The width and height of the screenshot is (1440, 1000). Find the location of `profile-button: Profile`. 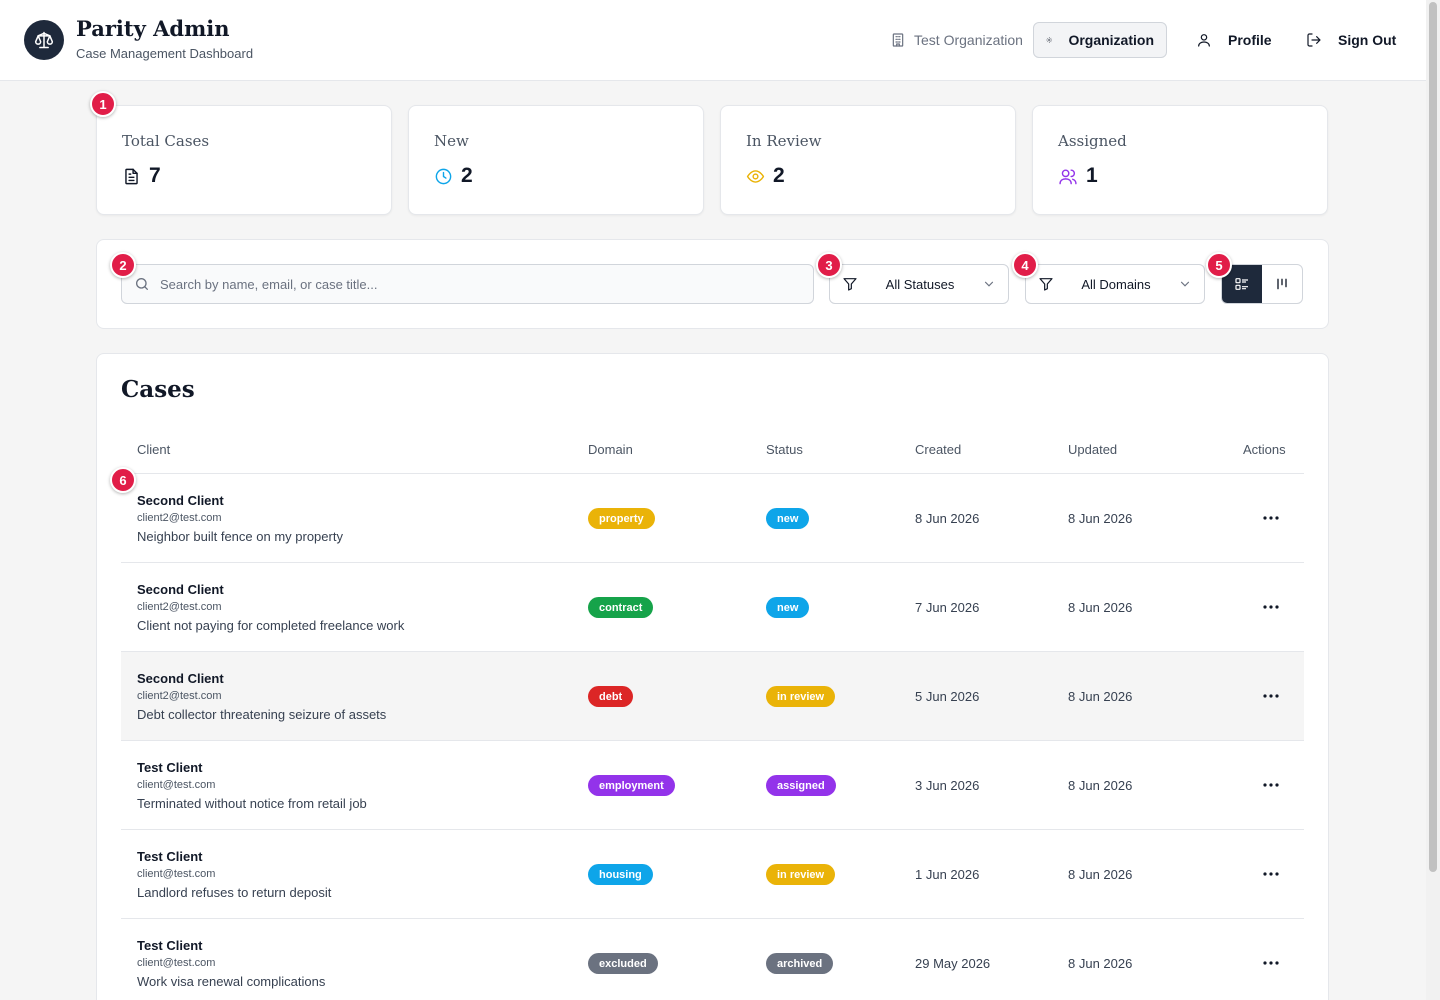

profile-button: Profile is located at coordinates (1234, 40).